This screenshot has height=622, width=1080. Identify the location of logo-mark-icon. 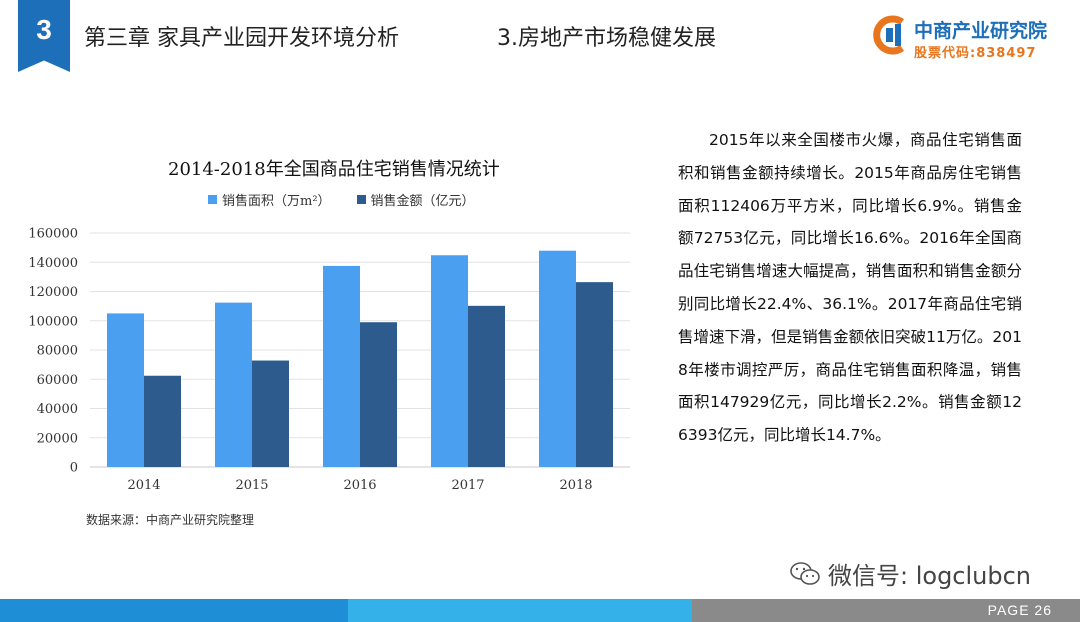
(889, 35).